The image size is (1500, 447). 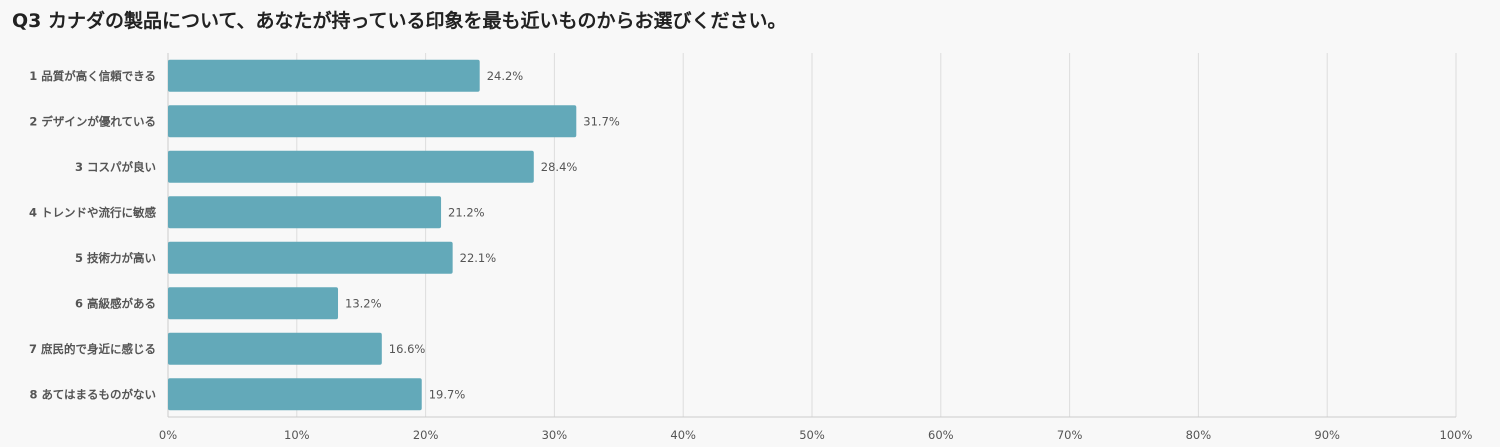 What do you see at coordinates (478, 258) in the screenshot?
I see `value-label: 22.1%` at bounding box center [478, 258].